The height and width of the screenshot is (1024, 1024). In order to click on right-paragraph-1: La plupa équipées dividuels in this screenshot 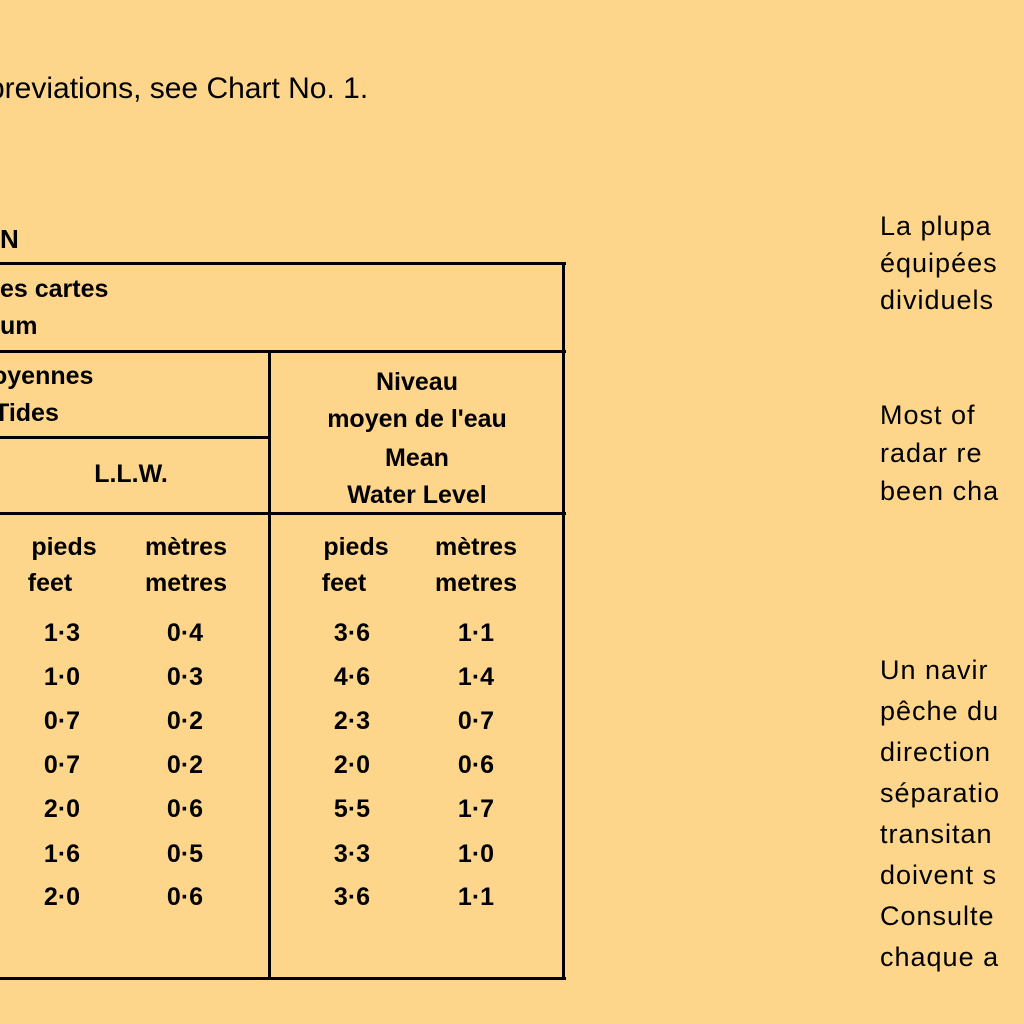, I will do `click(939, 262)`.